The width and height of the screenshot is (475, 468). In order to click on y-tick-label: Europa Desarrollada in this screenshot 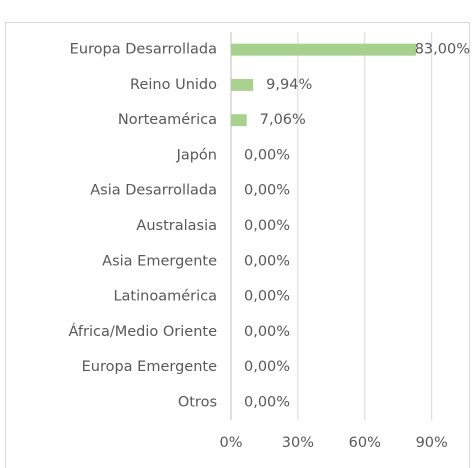, I will do `click(143, 50)`.